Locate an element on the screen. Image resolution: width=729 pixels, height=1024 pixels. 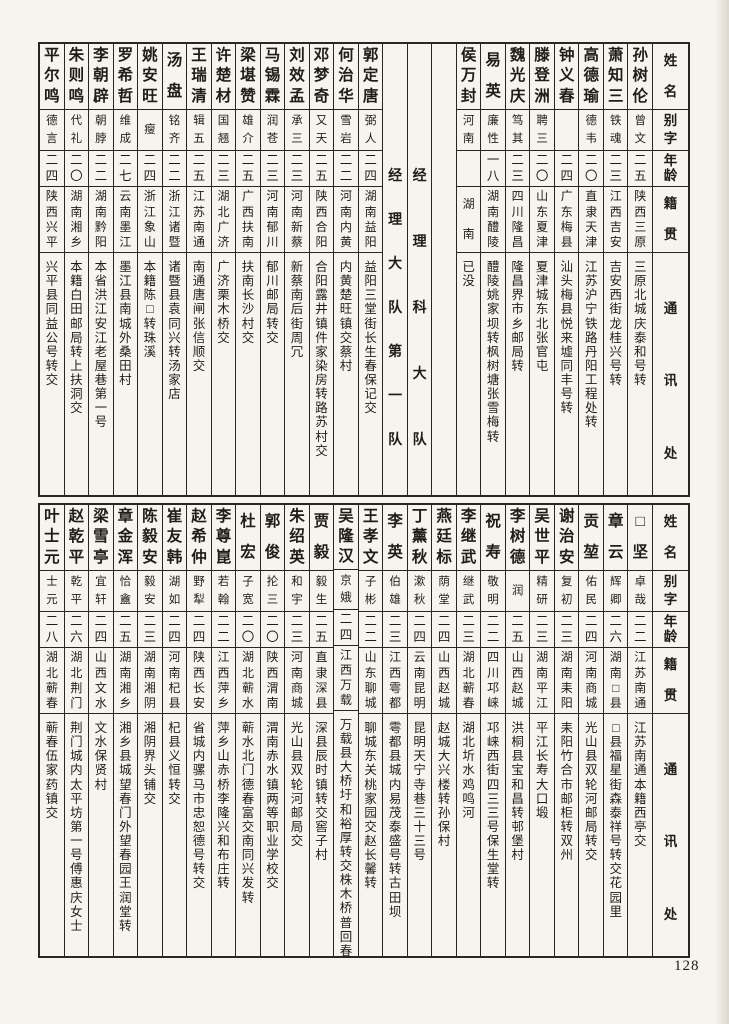
address-cell: □ 县福星街森泰祥号转交花园里 is located at coordinates (615, 820).